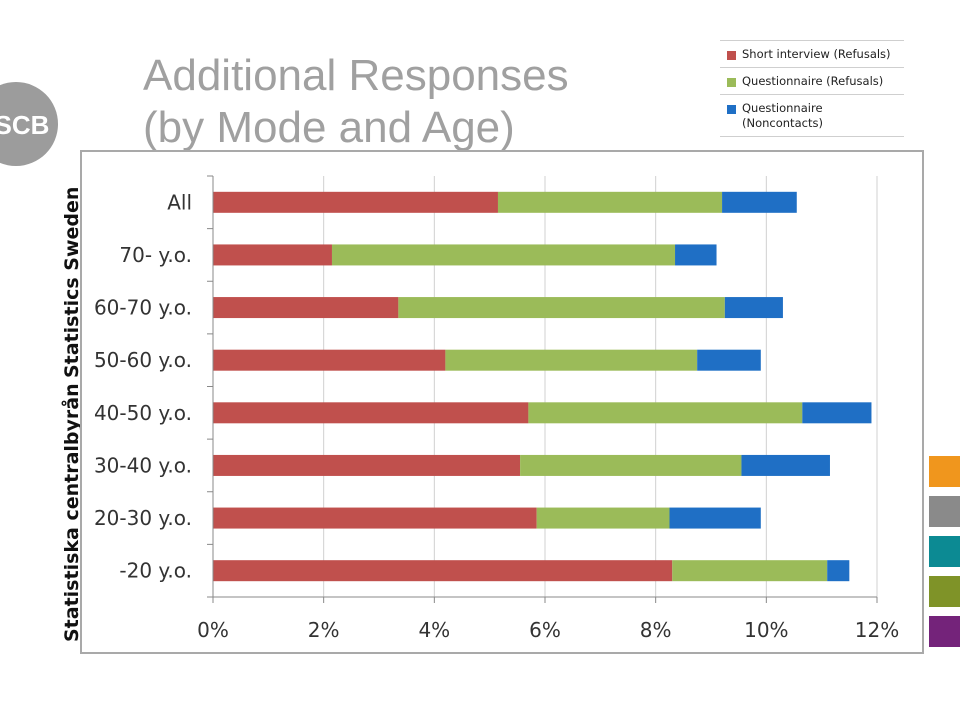 Image resolution: width=960 pixels, height=720 pixels. I want to click on legend-item-short-interview: Short interview (Refusals), so click(812, 53).